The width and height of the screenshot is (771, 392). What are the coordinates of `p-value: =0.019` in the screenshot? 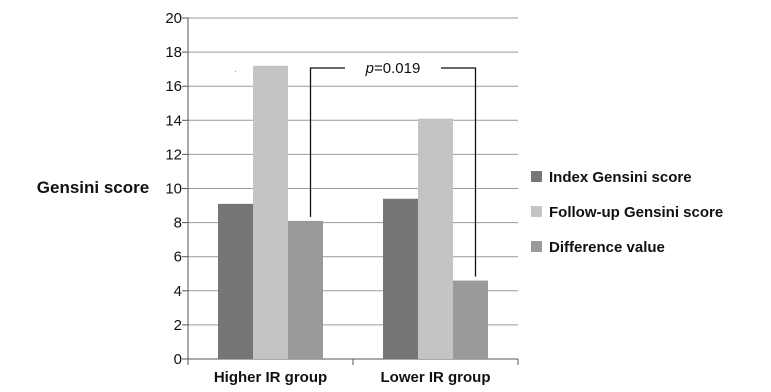 It's located at (397, 68).